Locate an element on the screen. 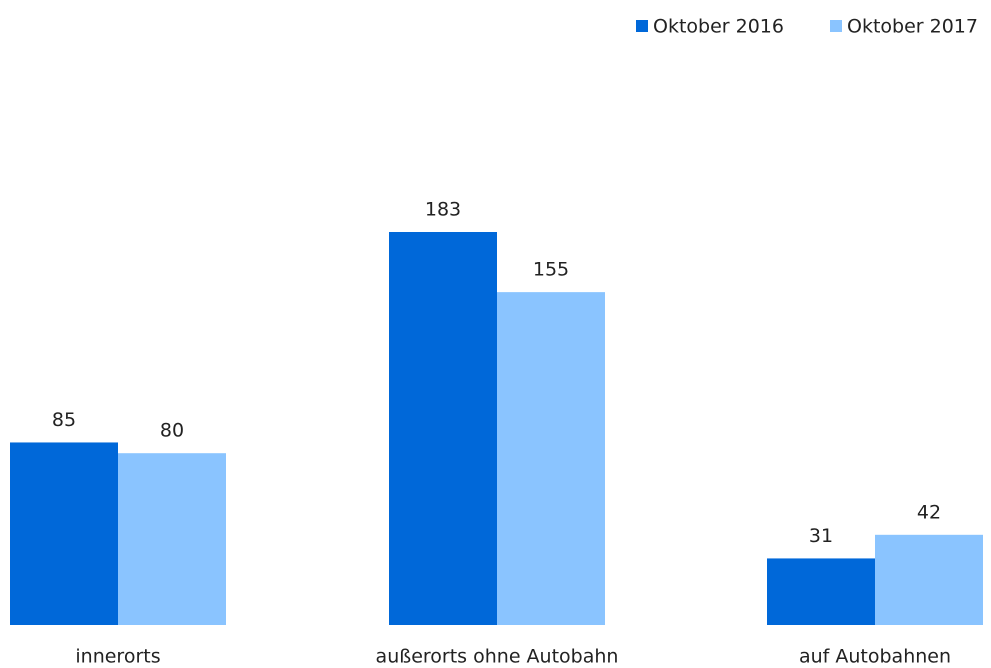 The image size is (991, 668). value-label: 183 is located at coordinates (443, 210).